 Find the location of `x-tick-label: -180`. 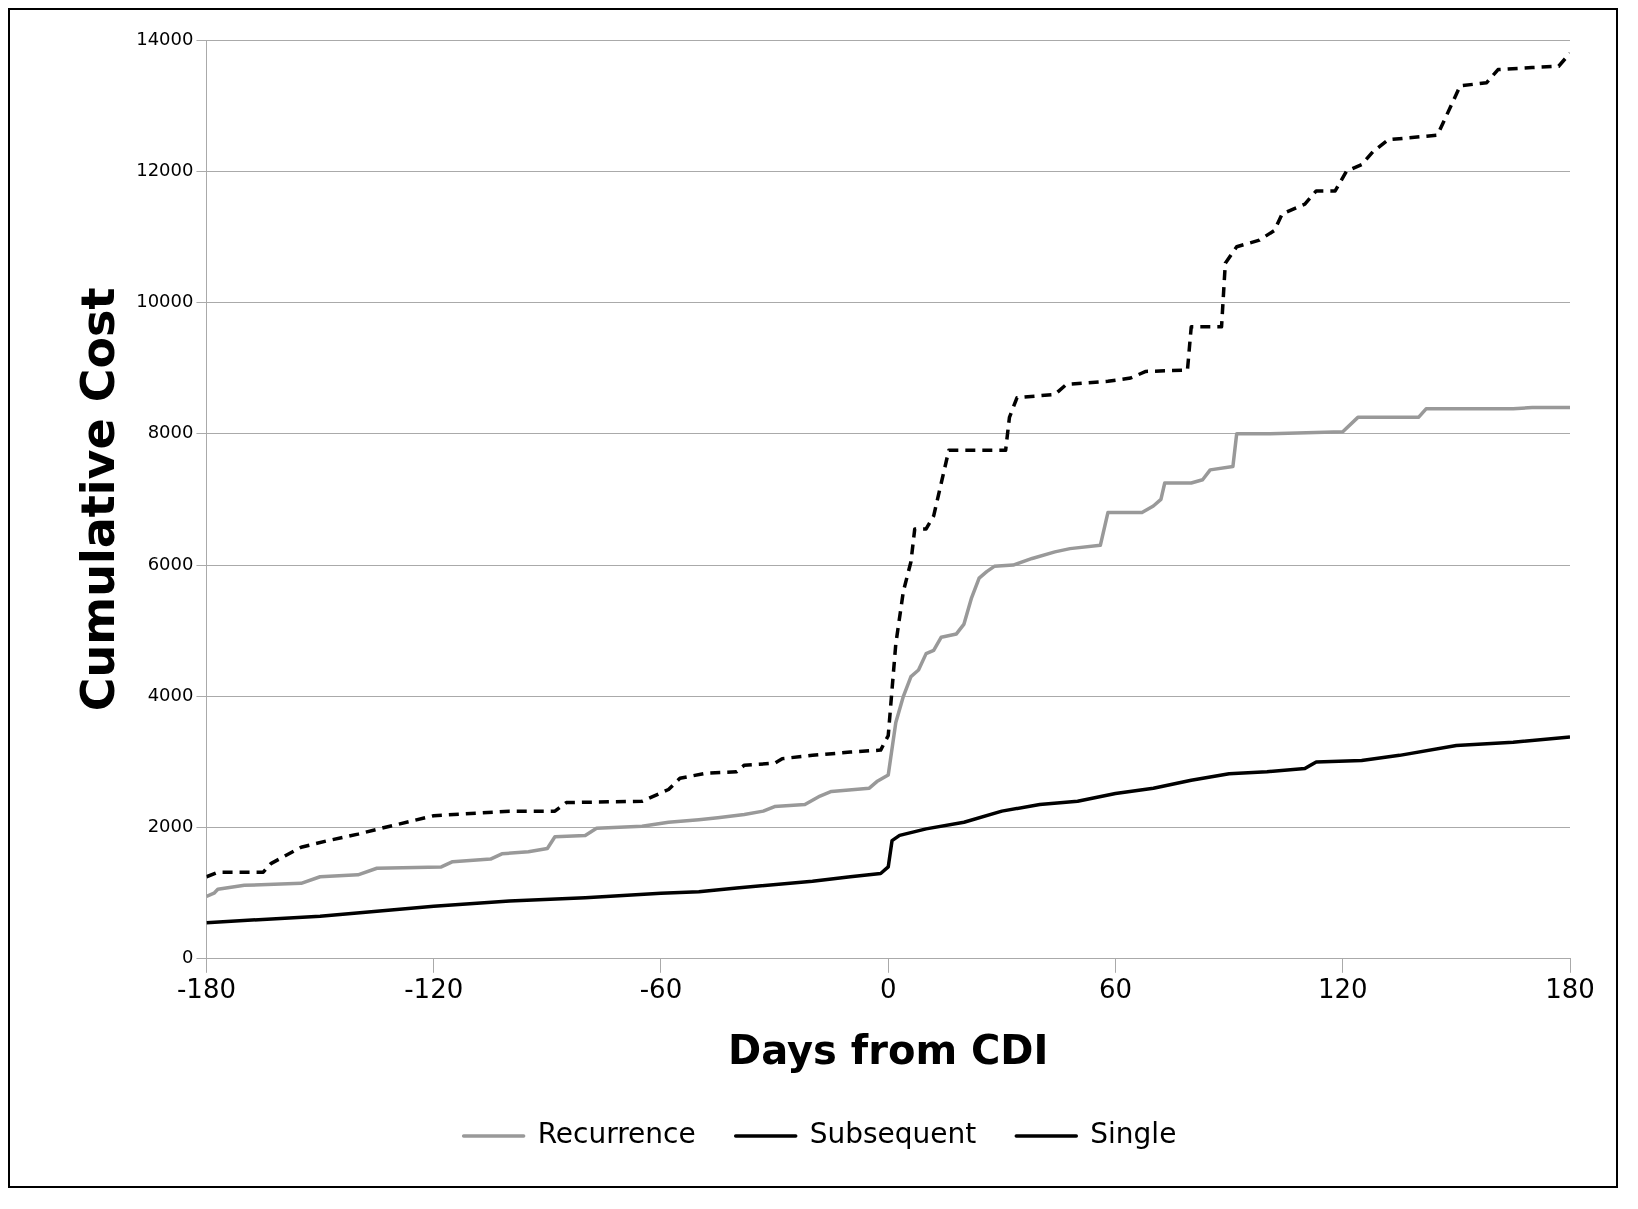

x-tick-label: -180 is located at coordinates (206, 989).